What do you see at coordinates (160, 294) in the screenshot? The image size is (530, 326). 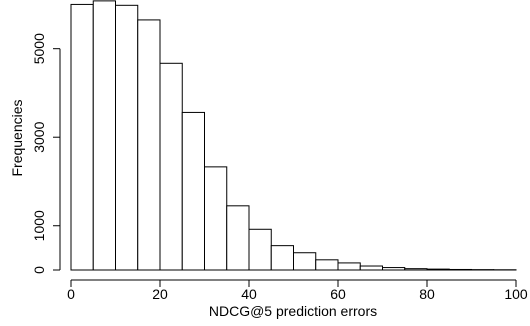 I see `x-tick-label: 20` at bounding box center [160, 294].